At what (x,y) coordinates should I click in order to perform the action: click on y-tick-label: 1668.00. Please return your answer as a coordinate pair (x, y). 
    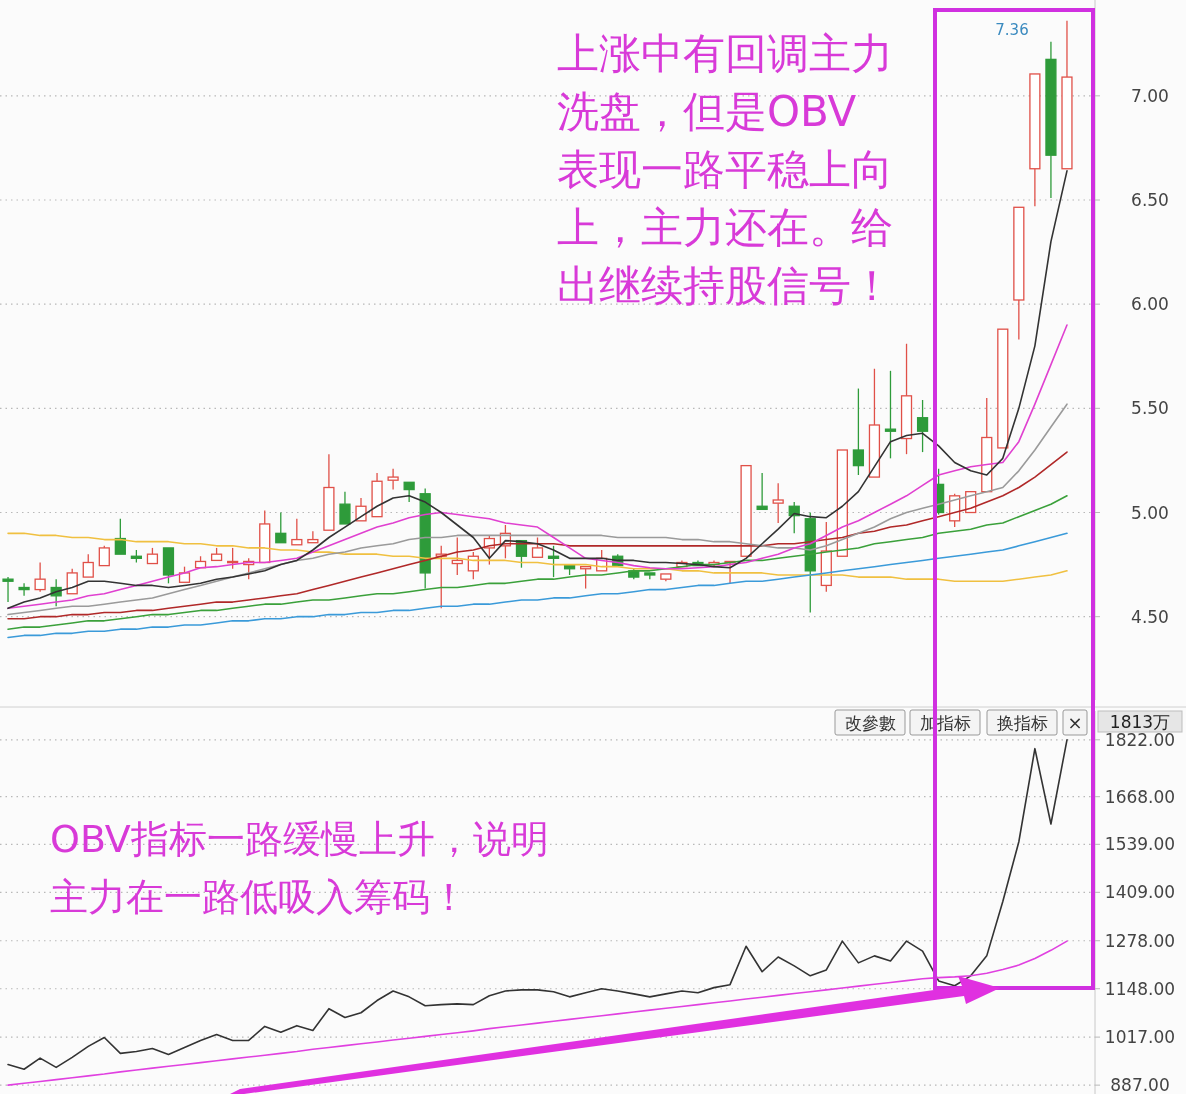
    Looking at the image, I should click on (1140, 796).